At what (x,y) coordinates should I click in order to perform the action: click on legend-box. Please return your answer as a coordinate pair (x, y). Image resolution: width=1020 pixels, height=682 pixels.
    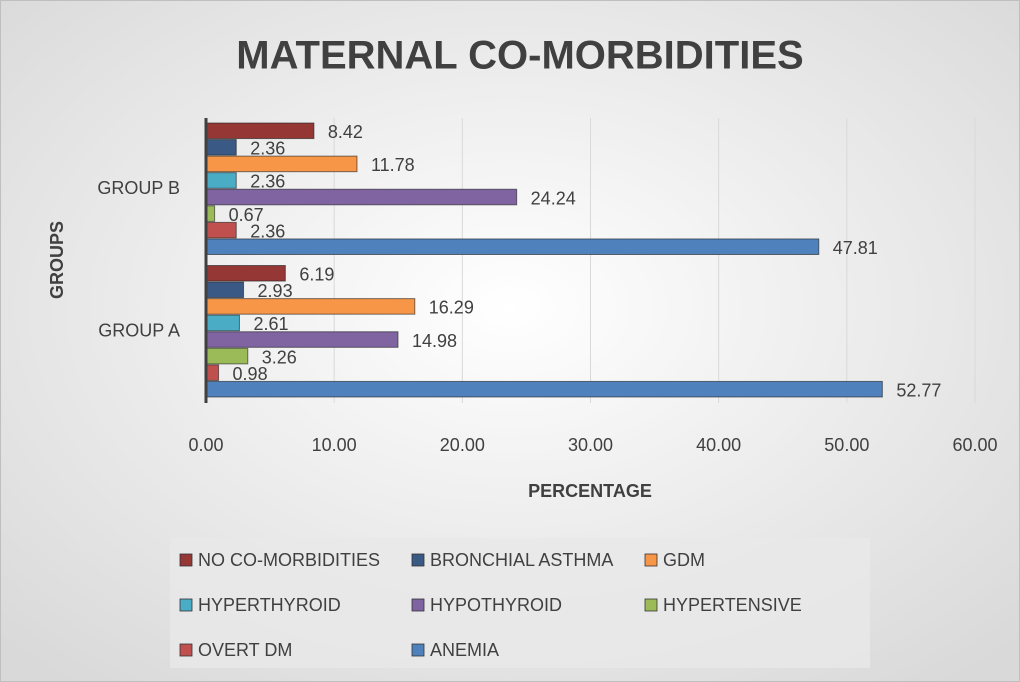
    Looking at the image, I should click on (520, 603).